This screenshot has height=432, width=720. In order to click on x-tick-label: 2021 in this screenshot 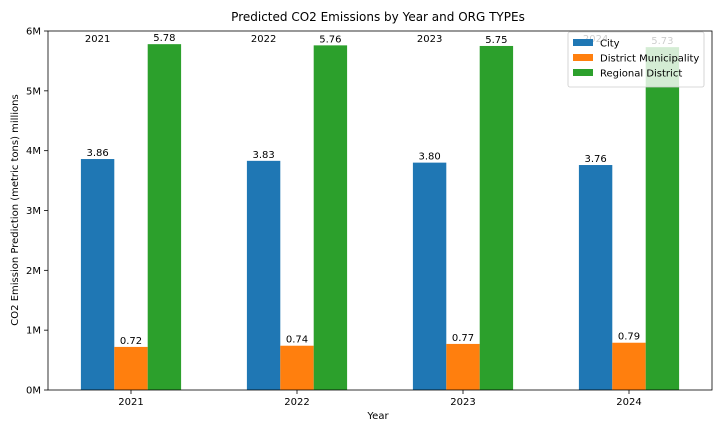, I will do `click(130, 402)`.